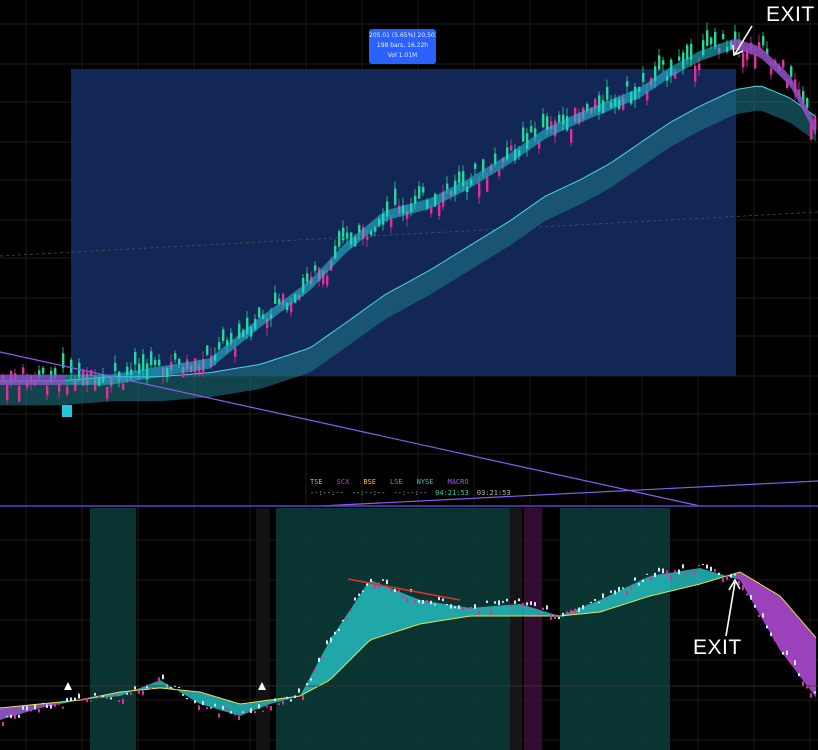  Describe the element at coordinates (458, 482) in the screenshot. I see `session-label-macro: MACRO` at that location.